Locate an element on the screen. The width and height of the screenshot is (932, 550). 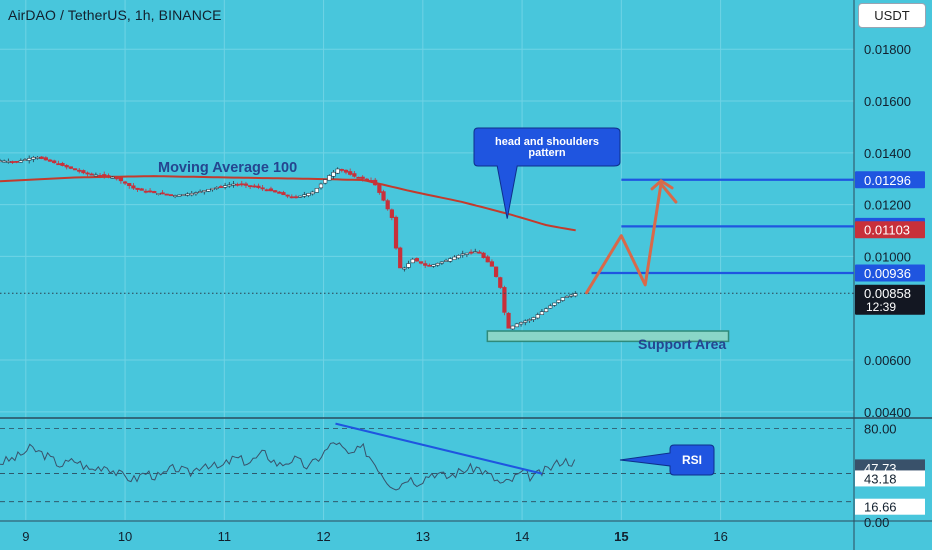
head-shoulders-callout is located at coordinates (547, 173).